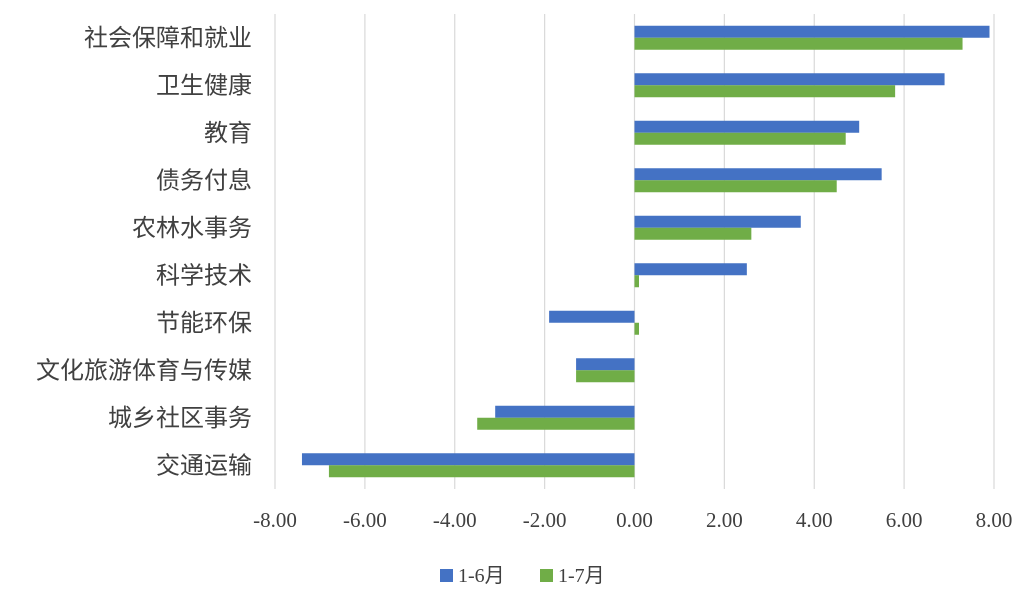 This screenshot has height=604, width=1036. I want to click on x-tick-label: -6.00, so click(365, 520).